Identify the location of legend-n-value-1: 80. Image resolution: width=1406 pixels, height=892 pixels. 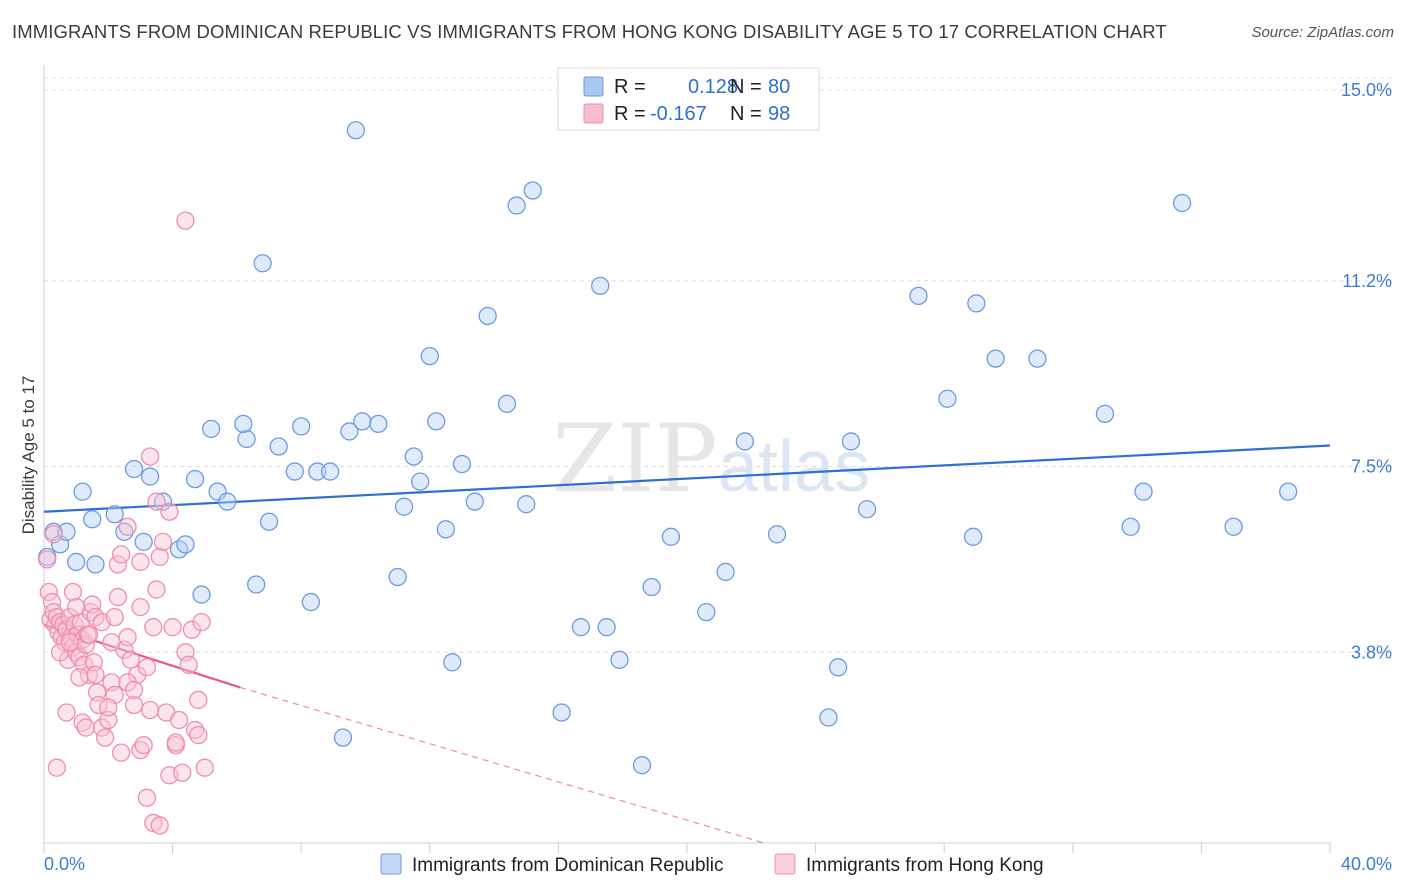
(779, 87).